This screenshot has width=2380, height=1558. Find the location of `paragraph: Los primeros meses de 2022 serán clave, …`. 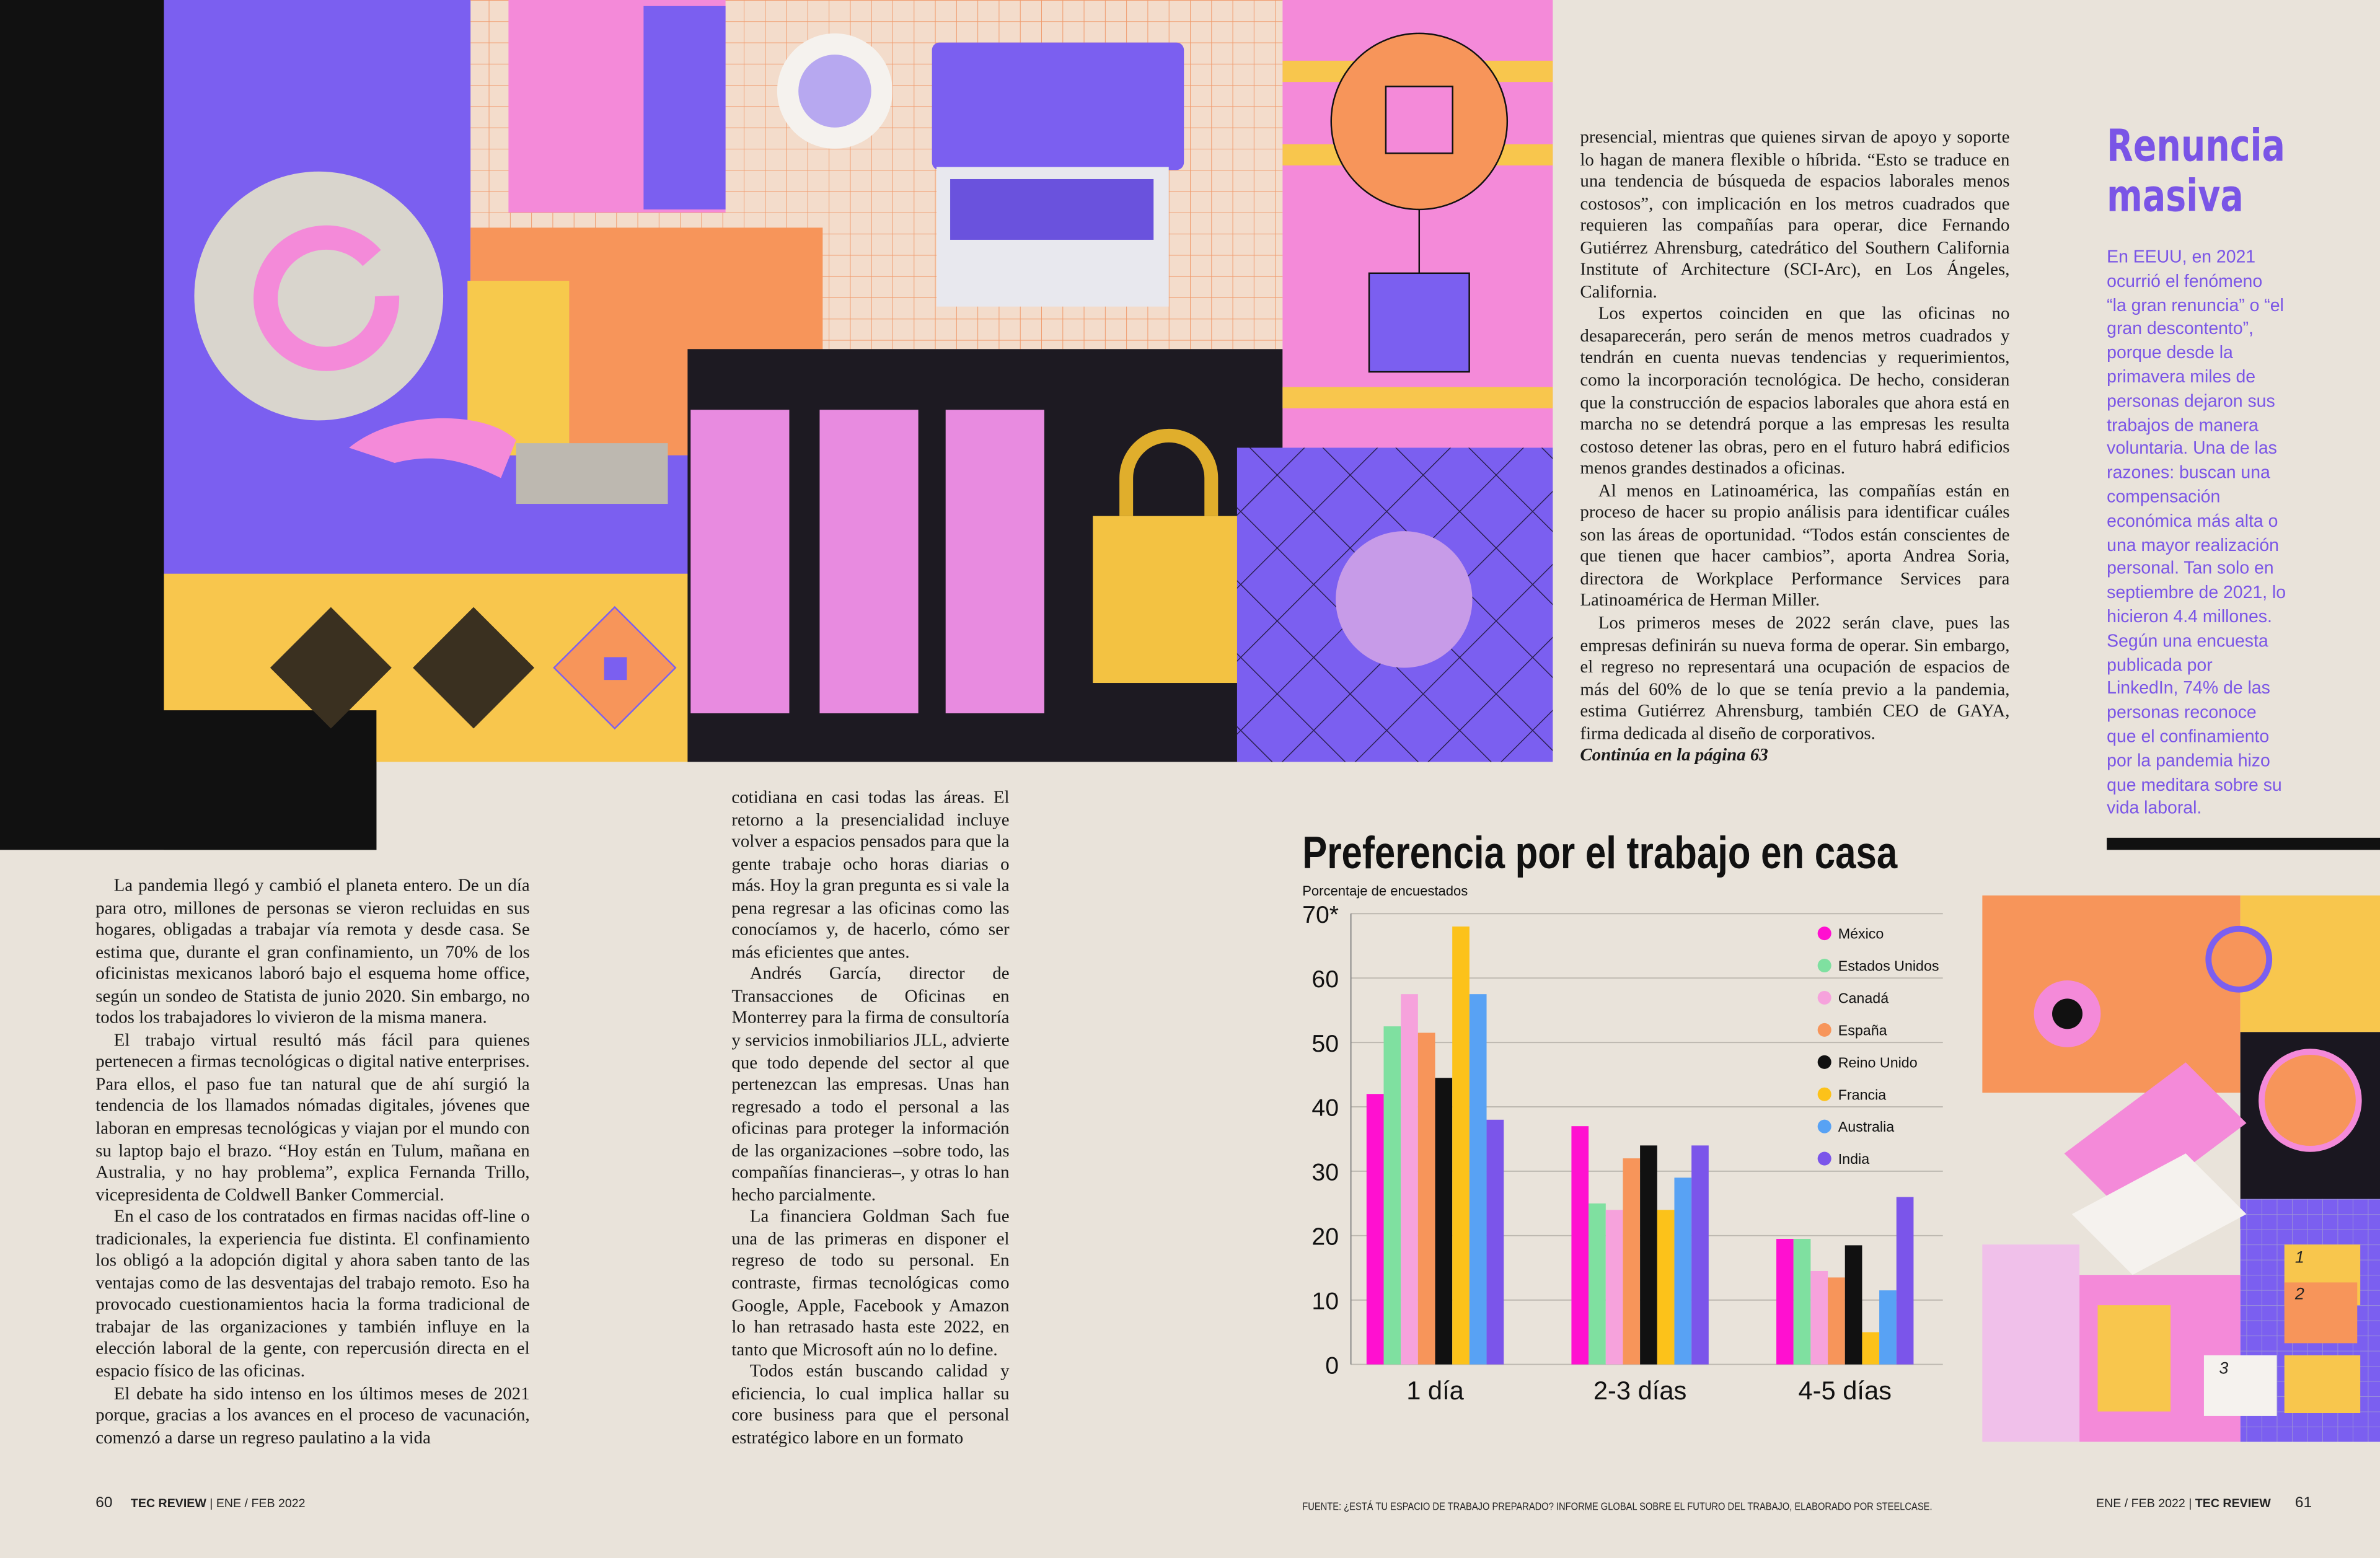

paragraph: Los primeros meses de 2022 serán clave, … is located at coordinates (1795, 678).